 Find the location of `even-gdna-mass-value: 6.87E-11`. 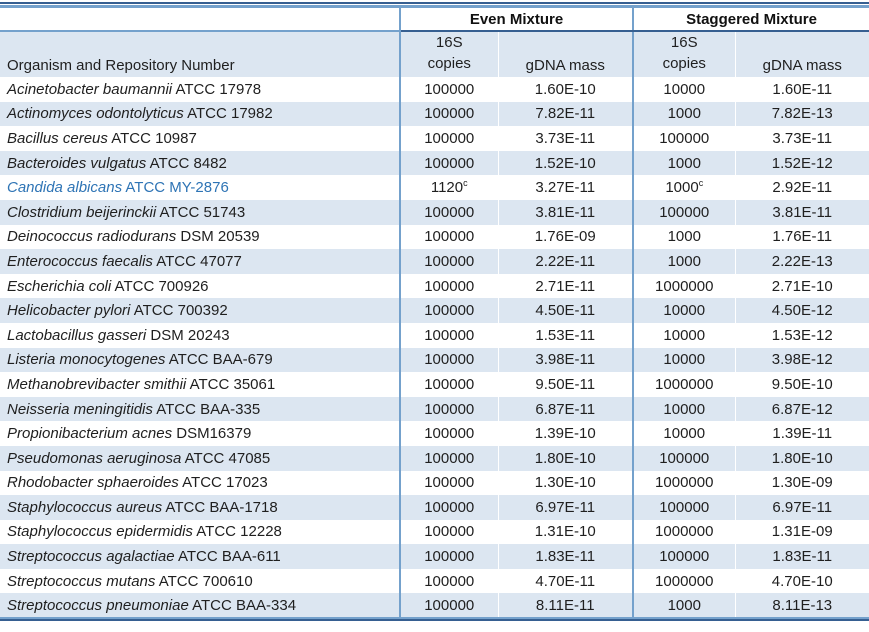

even-gdna-mass-value: 6.87E-11 is located at coordinates (565, 409).